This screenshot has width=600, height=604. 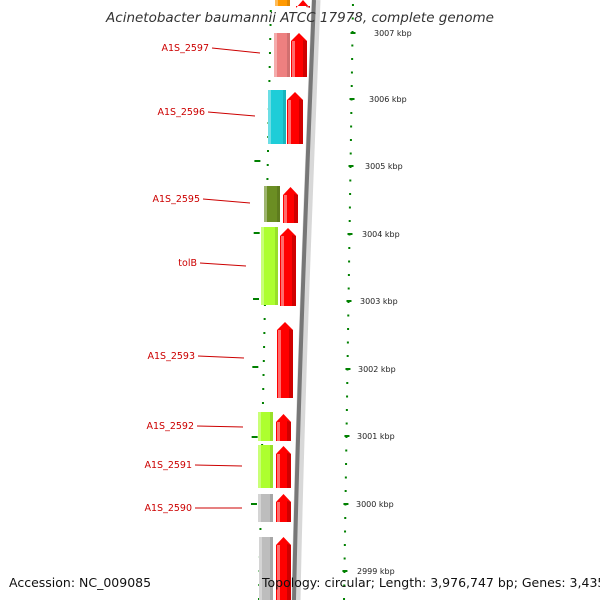 I want to click on cds-arrow-a1s-2590-highlight, so click(x=278, y=512).